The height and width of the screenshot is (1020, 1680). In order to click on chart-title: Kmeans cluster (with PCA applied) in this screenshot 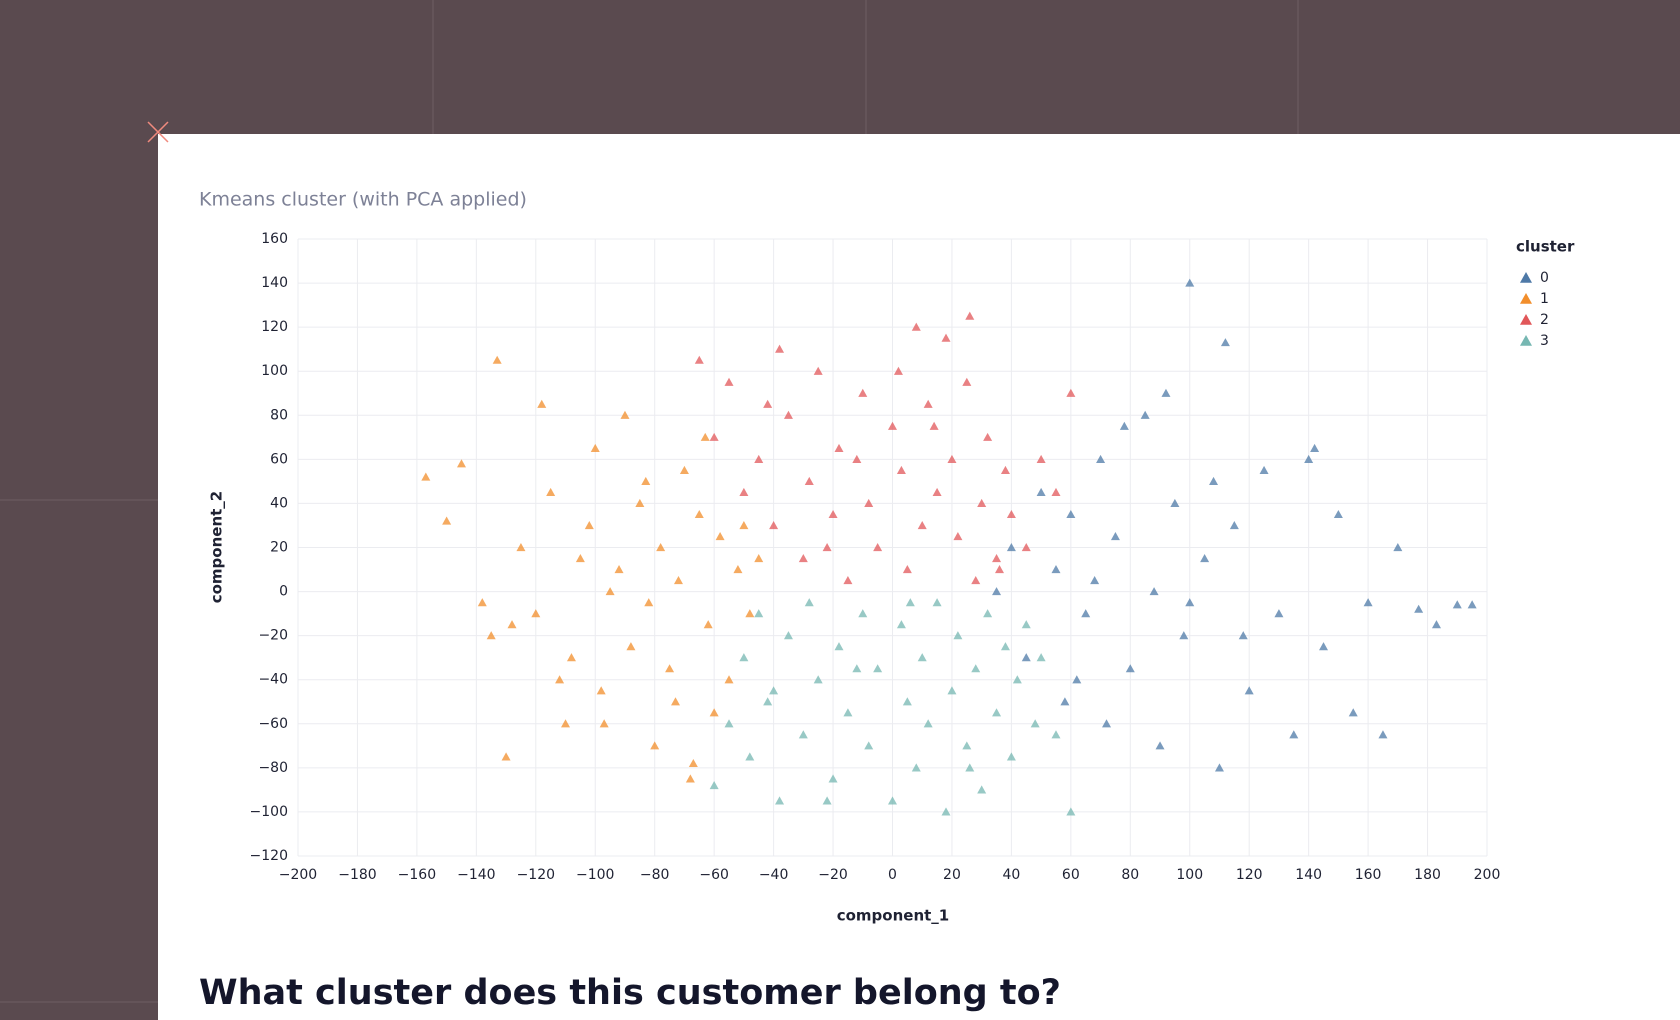, I will do `click(363, 200)`.